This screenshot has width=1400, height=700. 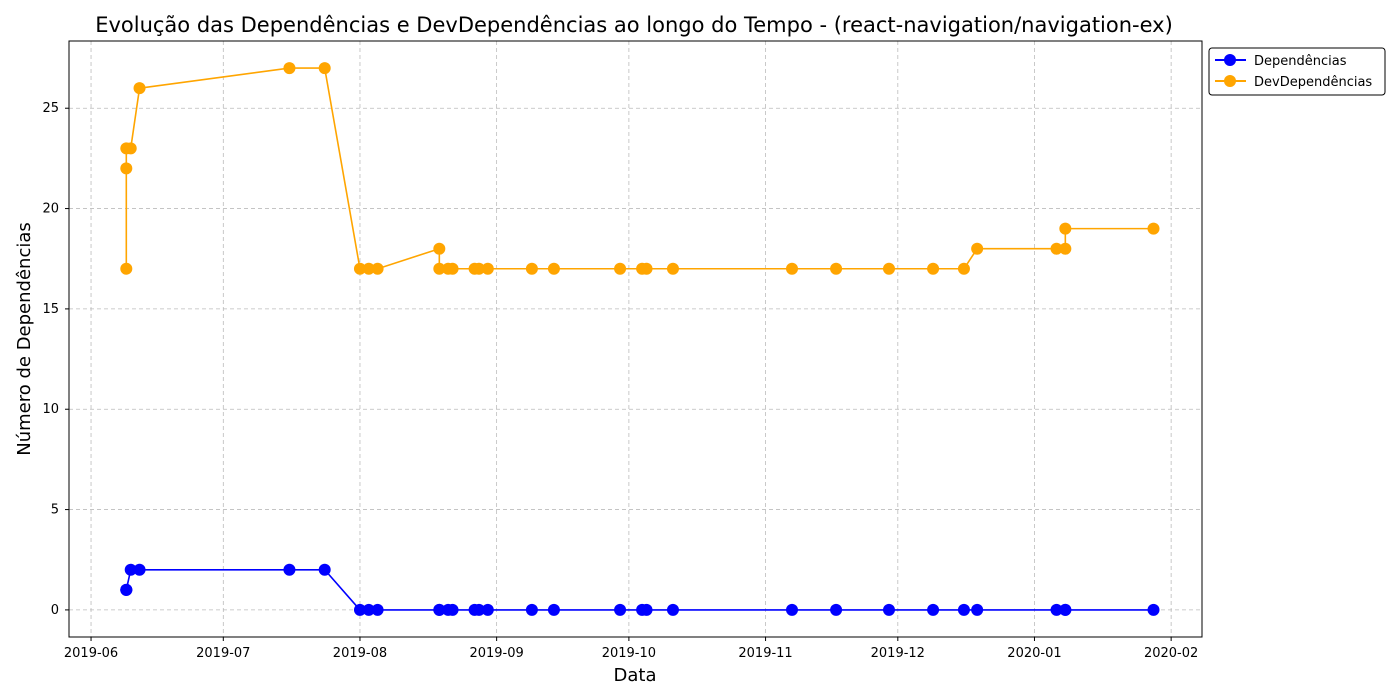 I want to click on x-tick-label: 2019-07, so click(x=223, y=653).